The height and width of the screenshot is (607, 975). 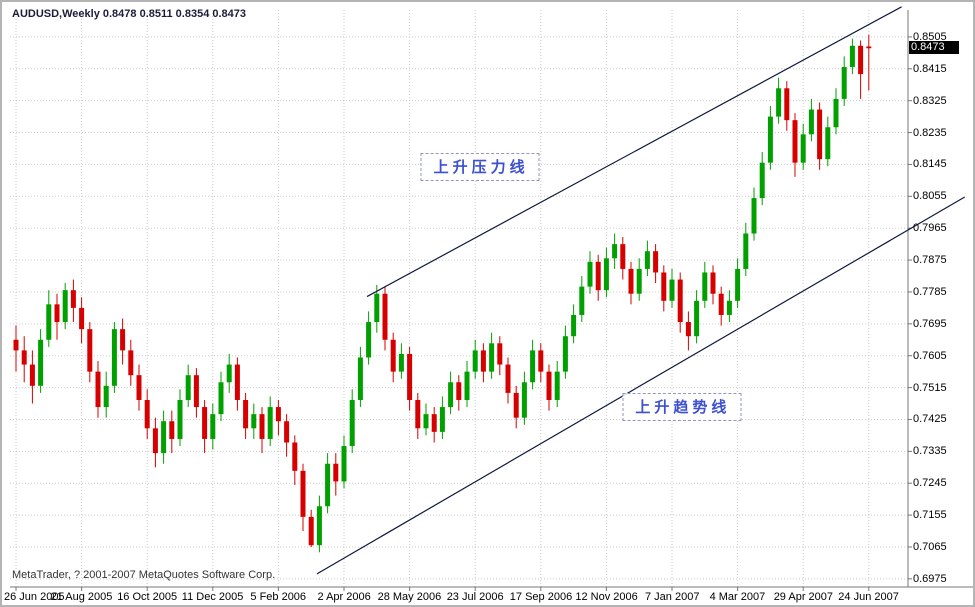 What do you see at coordinates (930, 323) in the screenshot?
I see `price-tick-label: 0.7695` at bounding box center [930, 323].